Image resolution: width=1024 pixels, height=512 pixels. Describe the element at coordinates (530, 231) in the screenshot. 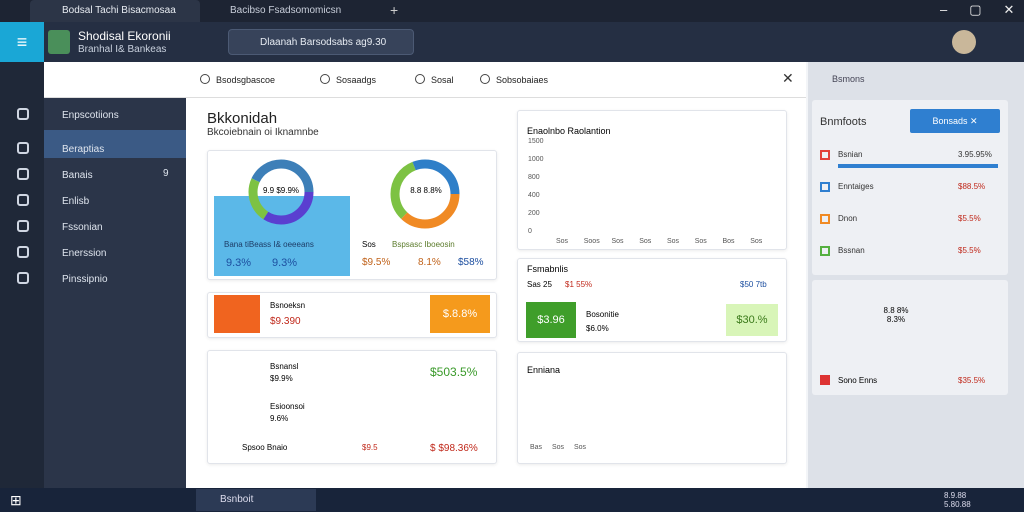

I see `y-tick-label: 0` at that location.